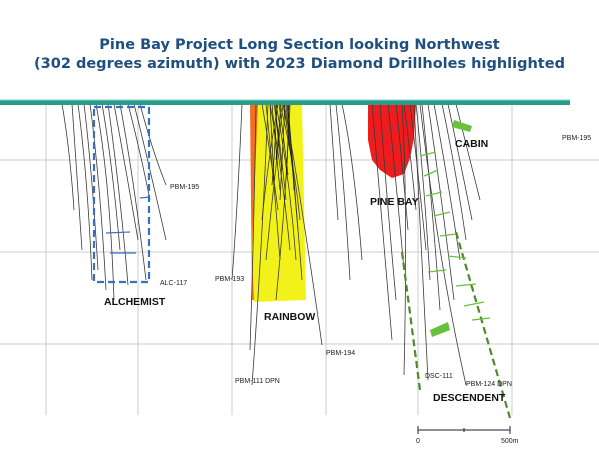  I want to click on descendent-highlight-block, so click(440, 329).